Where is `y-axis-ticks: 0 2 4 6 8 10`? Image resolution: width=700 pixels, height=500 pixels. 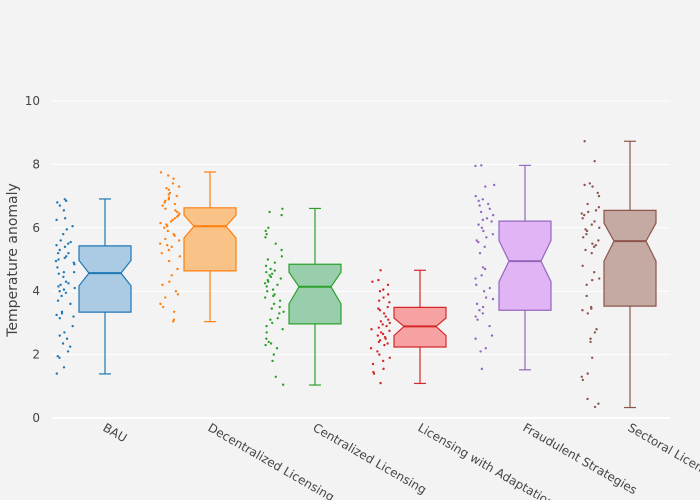
y-axis-ticks: 0 2 4 6 8 10 is located at coordinates (32, 259).